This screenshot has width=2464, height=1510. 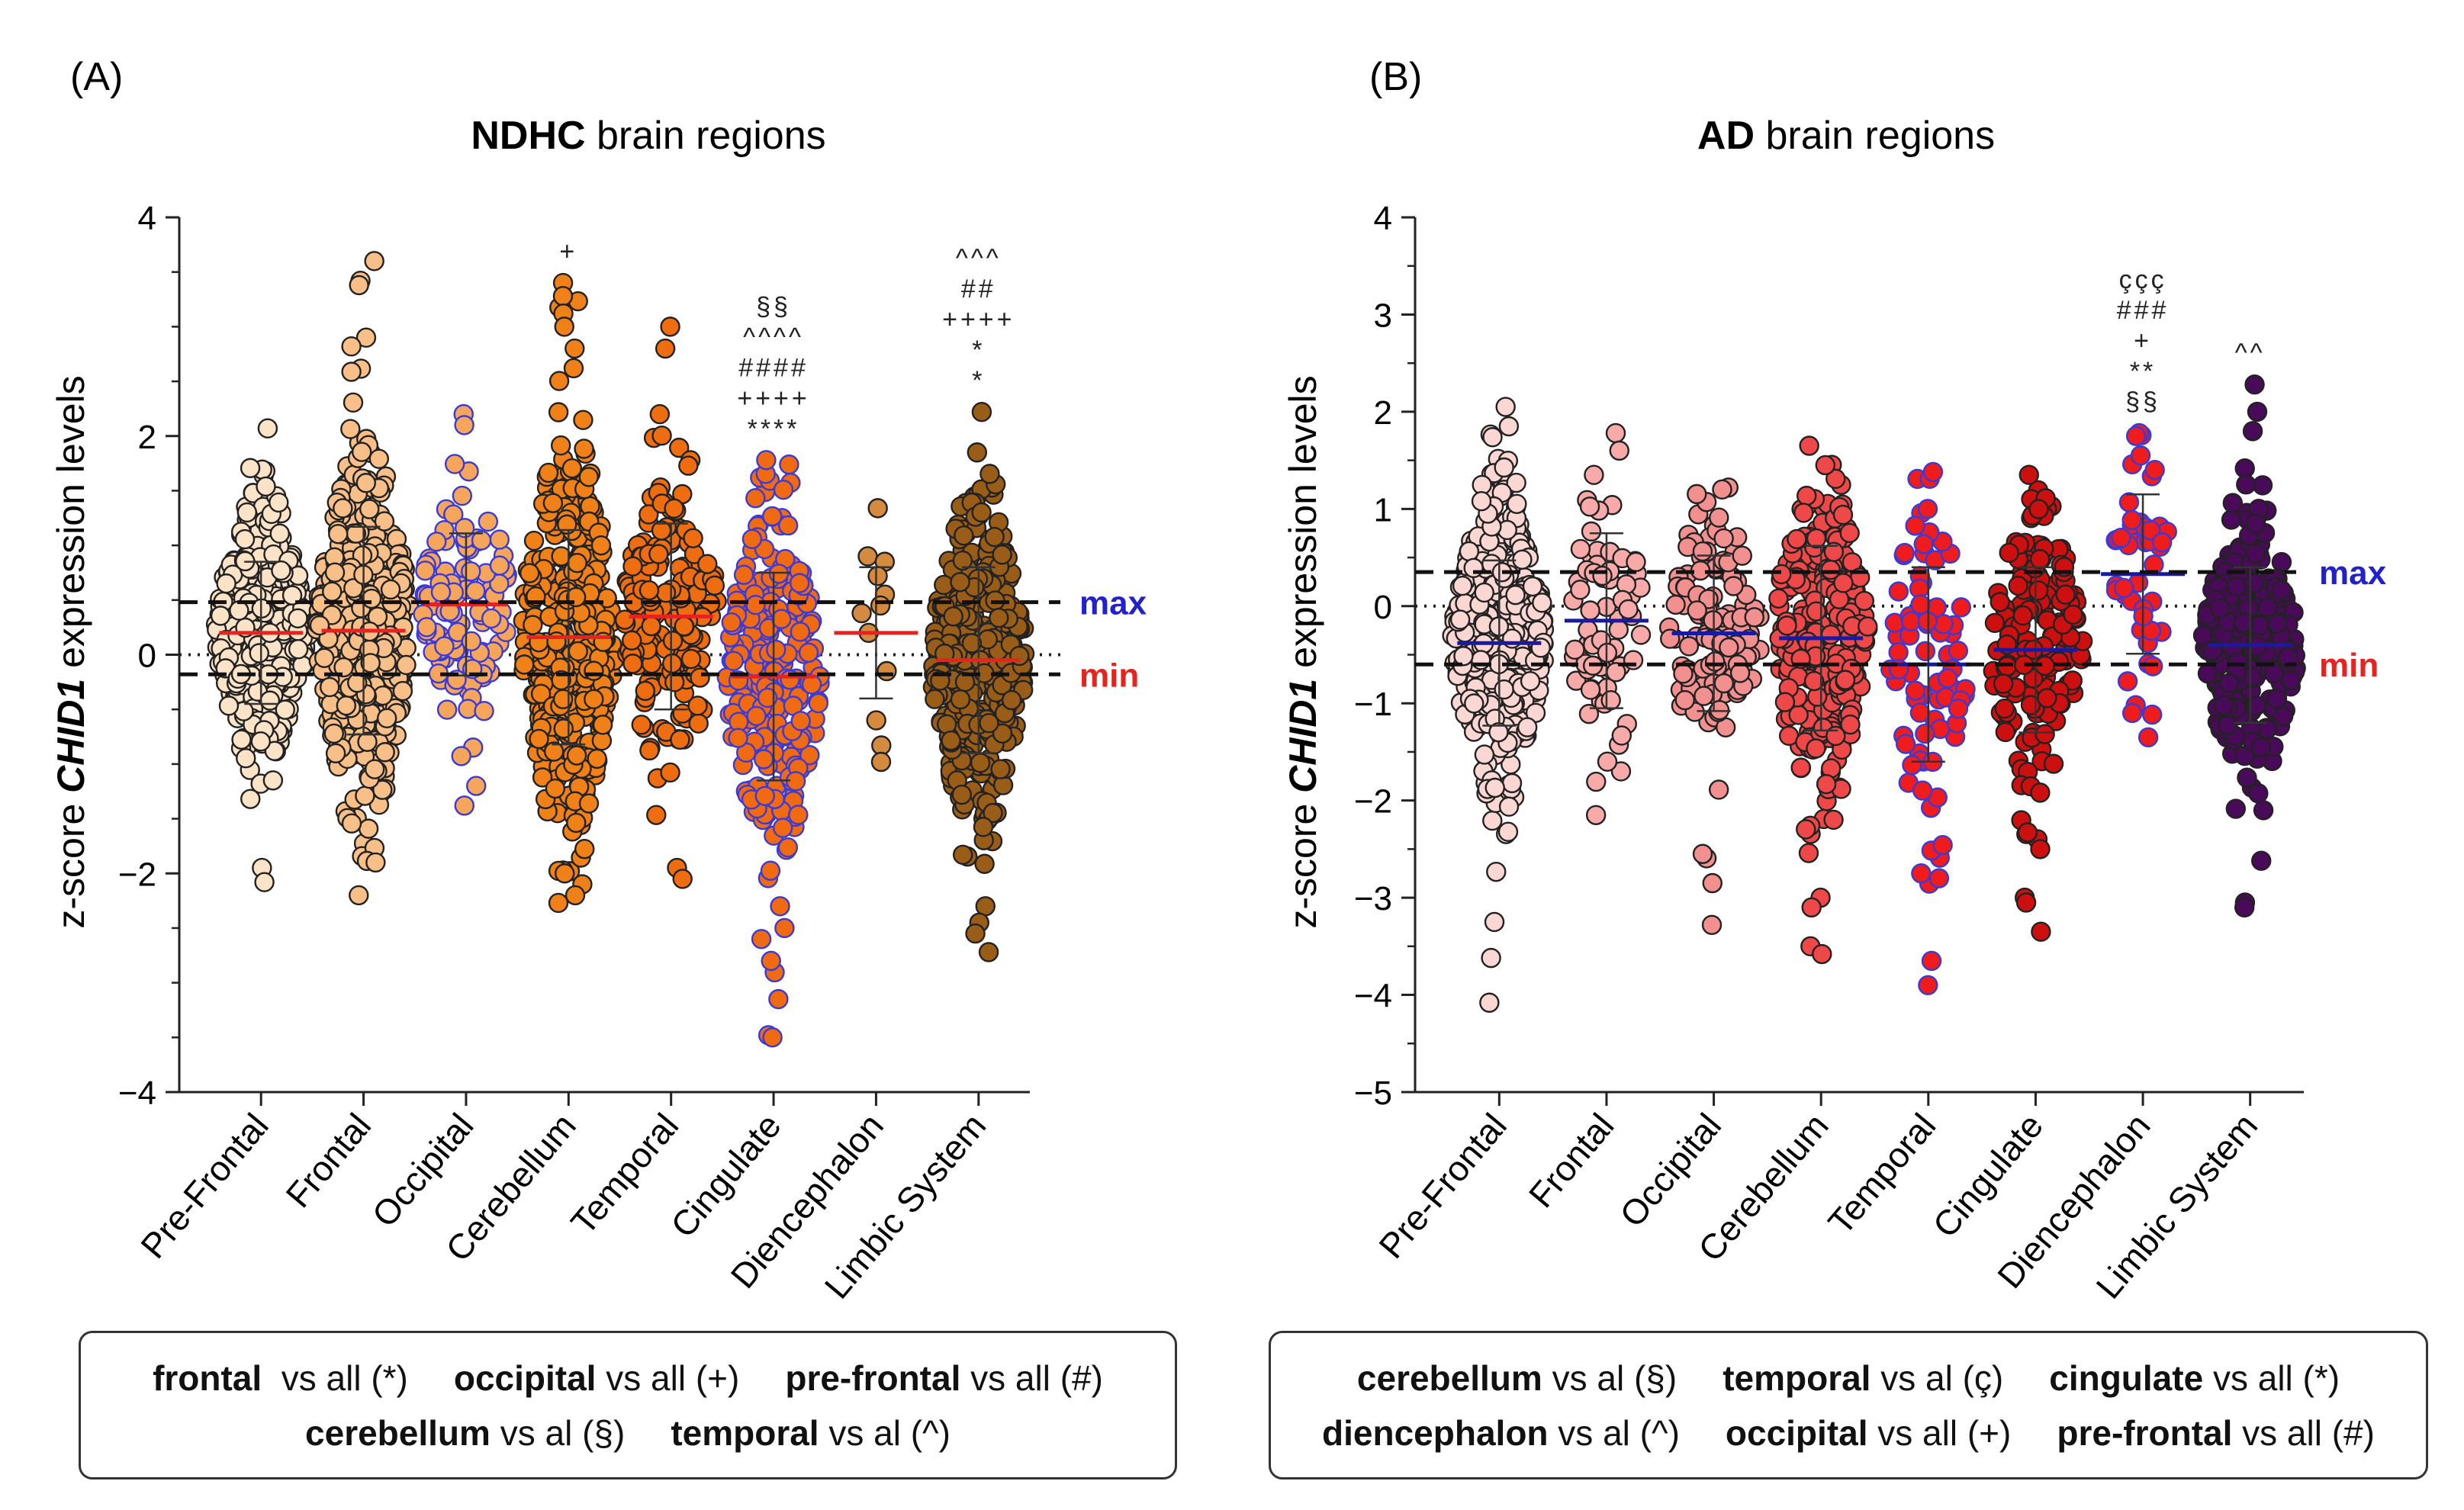 What do you see at coordinates (2142, 401) in the screenshot?
I see `significance-mark: §§` at bounding box center [2142, 401].